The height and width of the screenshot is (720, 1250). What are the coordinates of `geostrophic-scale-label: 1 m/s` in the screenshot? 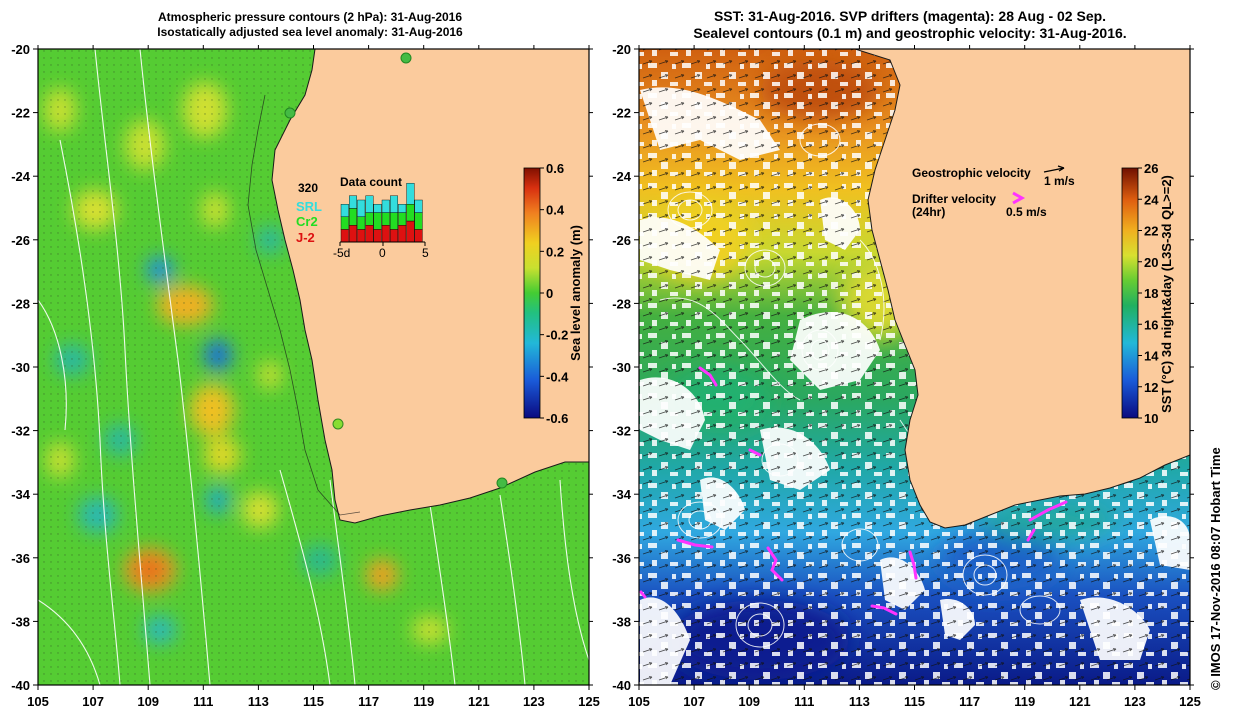 It's located at (1059, 181).